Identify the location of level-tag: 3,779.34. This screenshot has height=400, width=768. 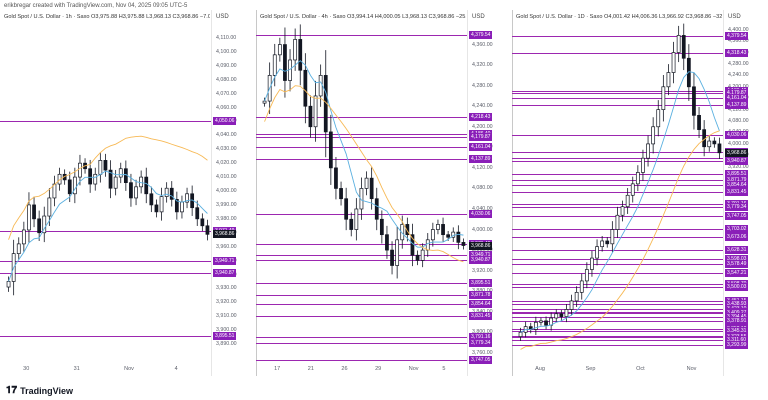
(481, 342).